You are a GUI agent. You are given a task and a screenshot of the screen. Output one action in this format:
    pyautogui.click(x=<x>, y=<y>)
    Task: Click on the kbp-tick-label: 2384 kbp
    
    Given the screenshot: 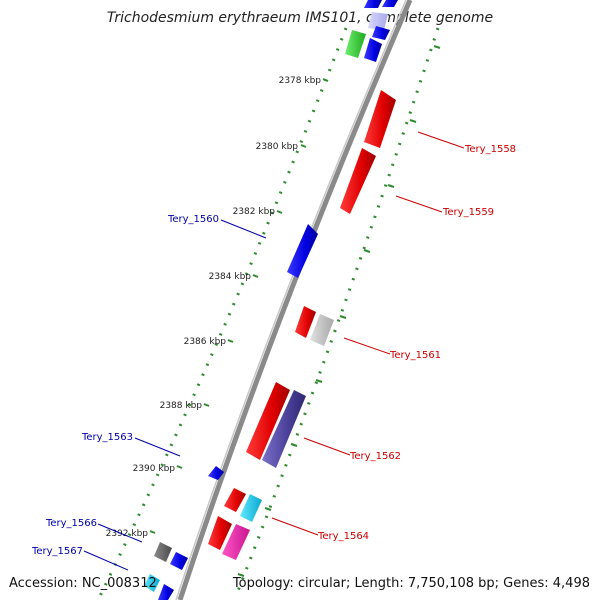 What is the action you would take?
    pyautogui.click(x=230, y=277)
    